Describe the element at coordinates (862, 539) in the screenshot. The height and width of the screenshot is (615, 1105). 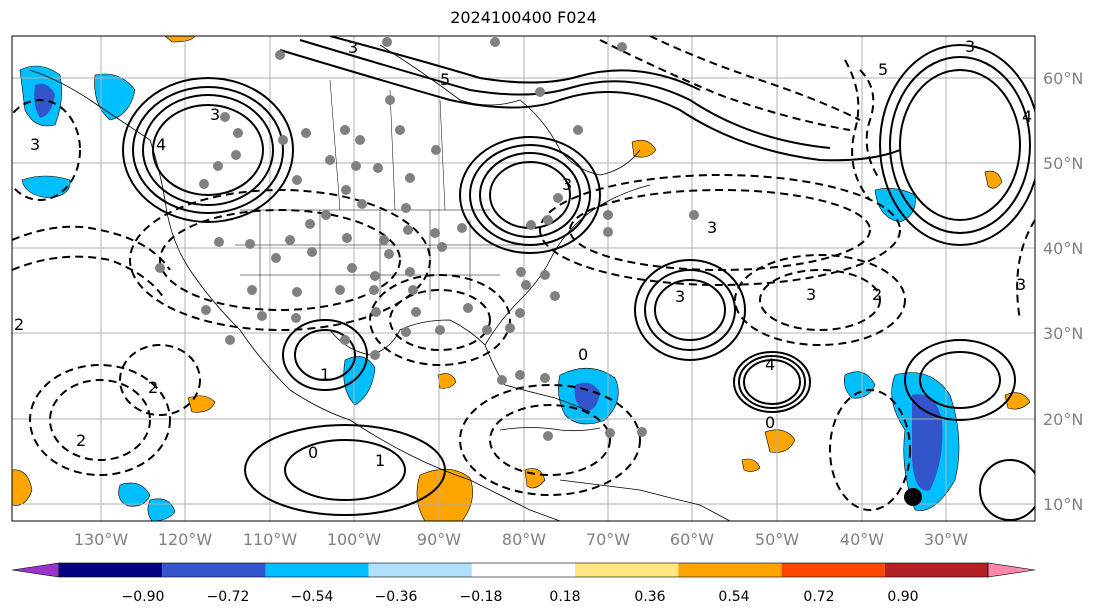
I see `lon-label: 40°W` at that location.